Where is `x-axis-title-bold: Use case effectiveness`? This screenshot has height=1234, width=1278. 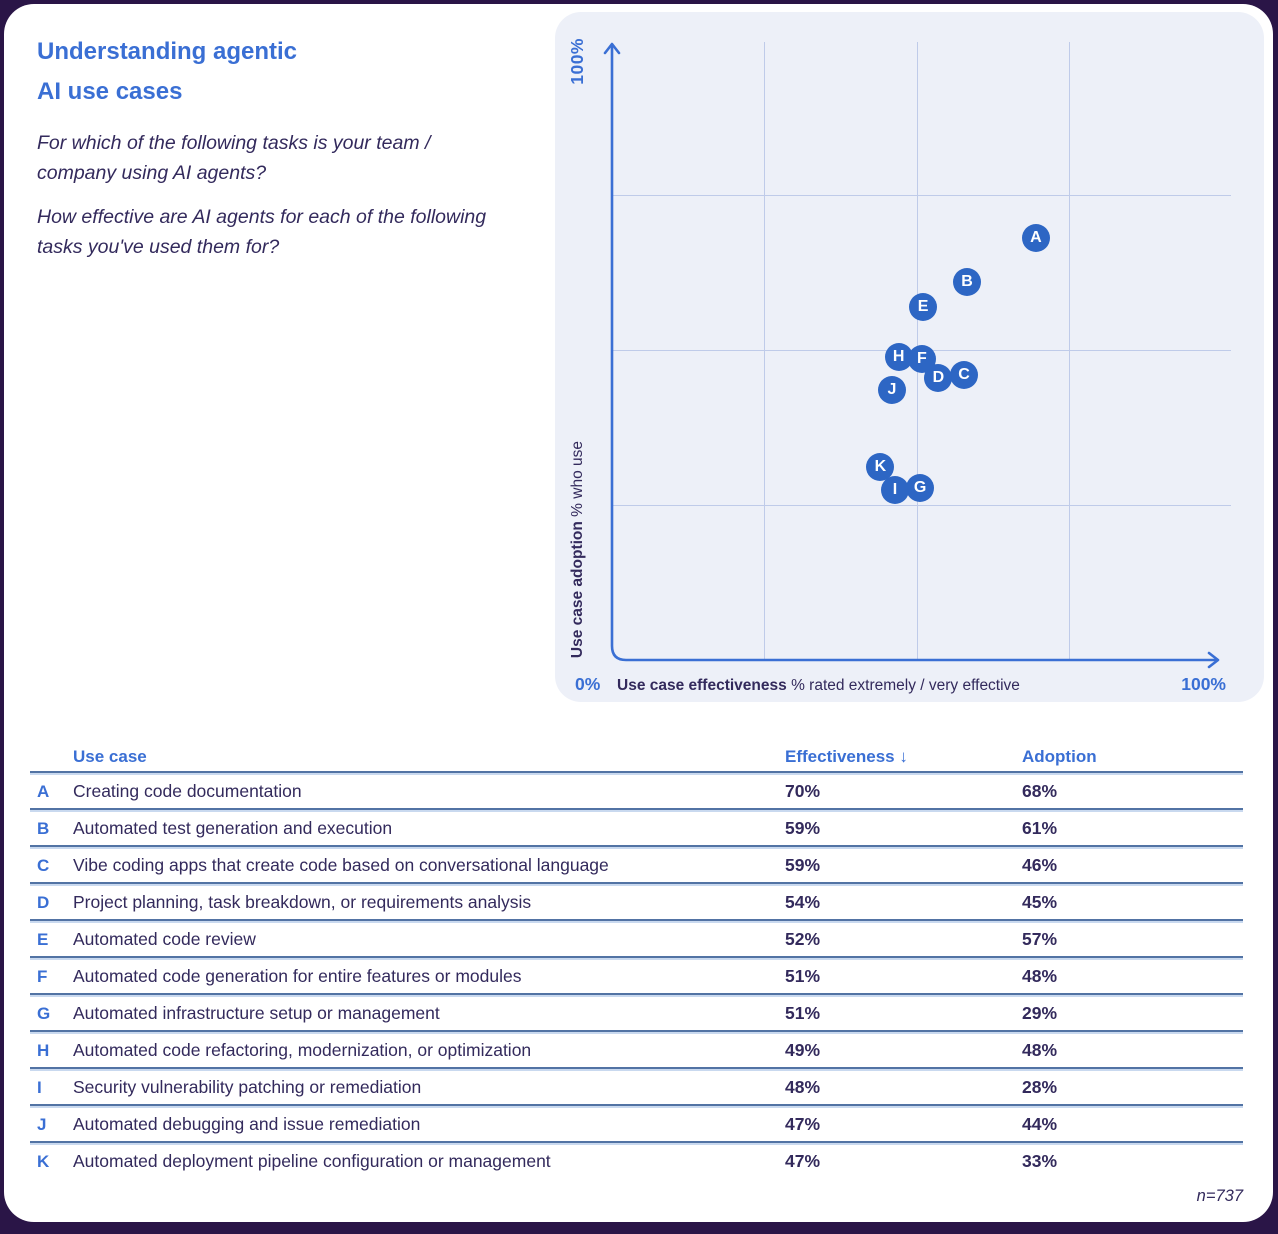 x-axis-title-bold: Use case effectiveness is located at coordinates (702, 685).